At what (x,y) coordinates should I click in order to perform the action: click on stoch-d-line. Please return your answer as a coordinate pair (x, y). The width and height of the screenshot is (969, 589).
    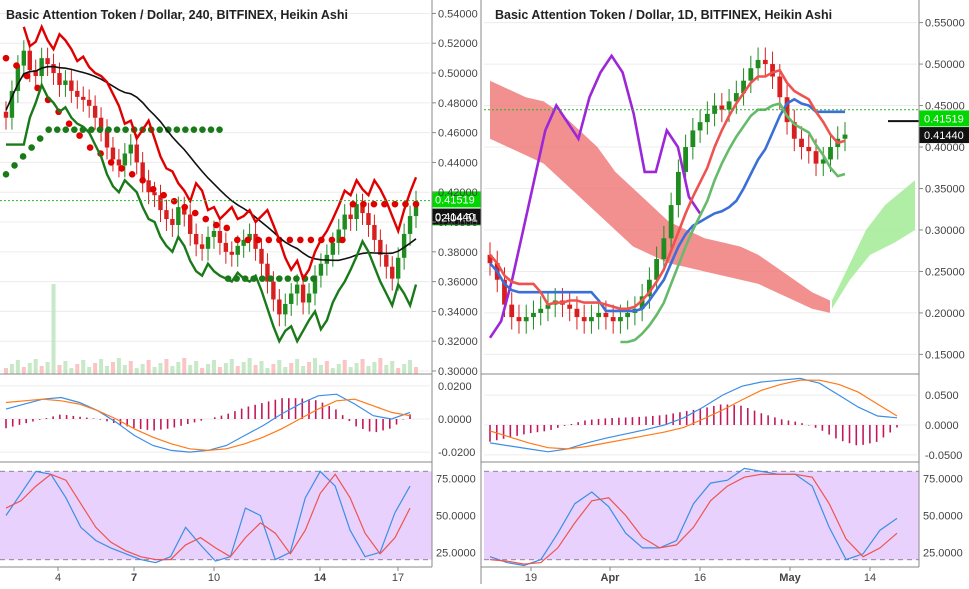
    Looking at the image, I should click on (693, 519).